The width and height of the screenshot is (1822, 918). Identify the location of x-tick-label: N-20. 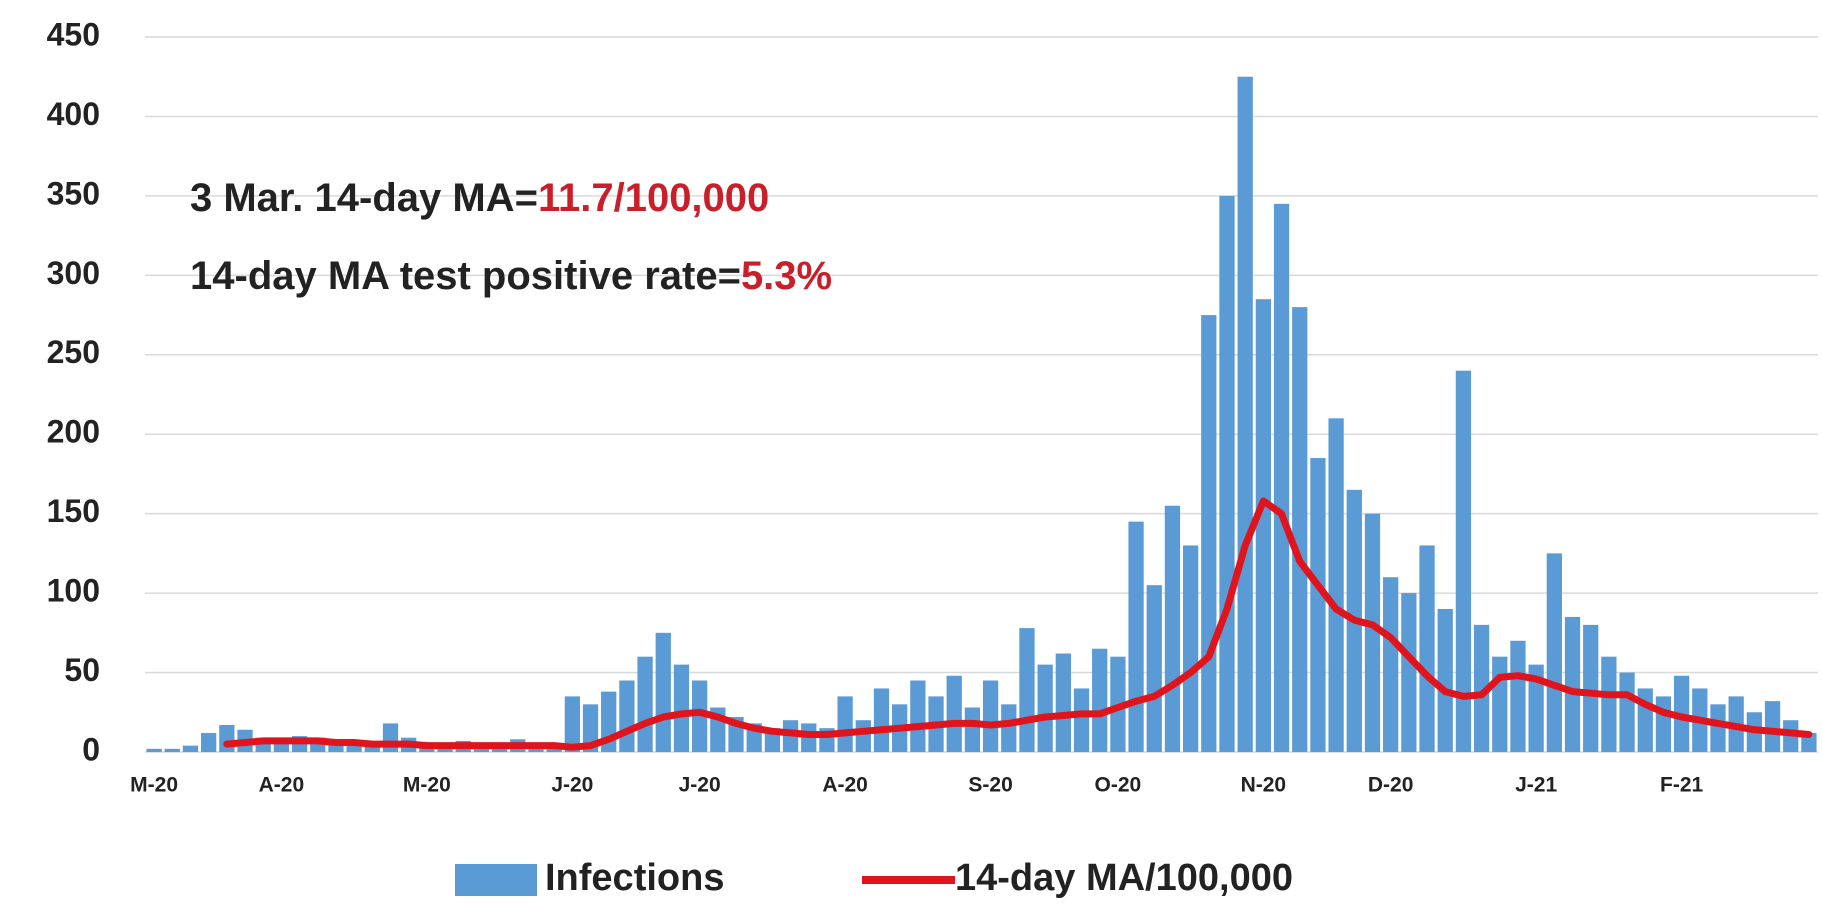
(1264, 785).